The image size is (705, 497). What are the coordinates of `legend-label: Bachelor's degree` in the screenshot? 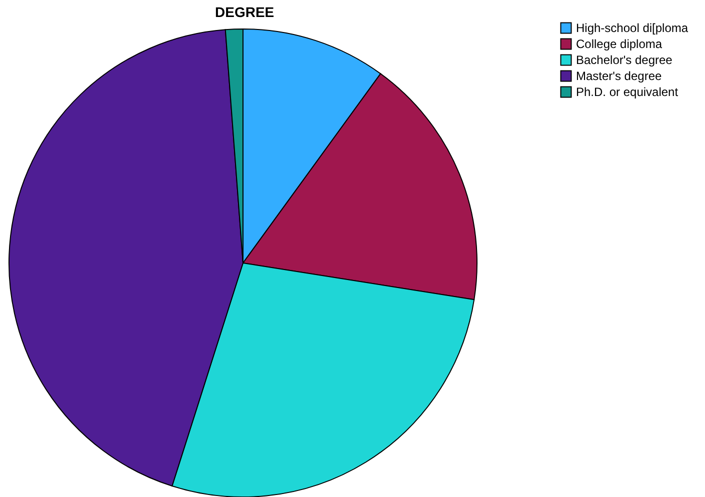 It's located at (624, 60).